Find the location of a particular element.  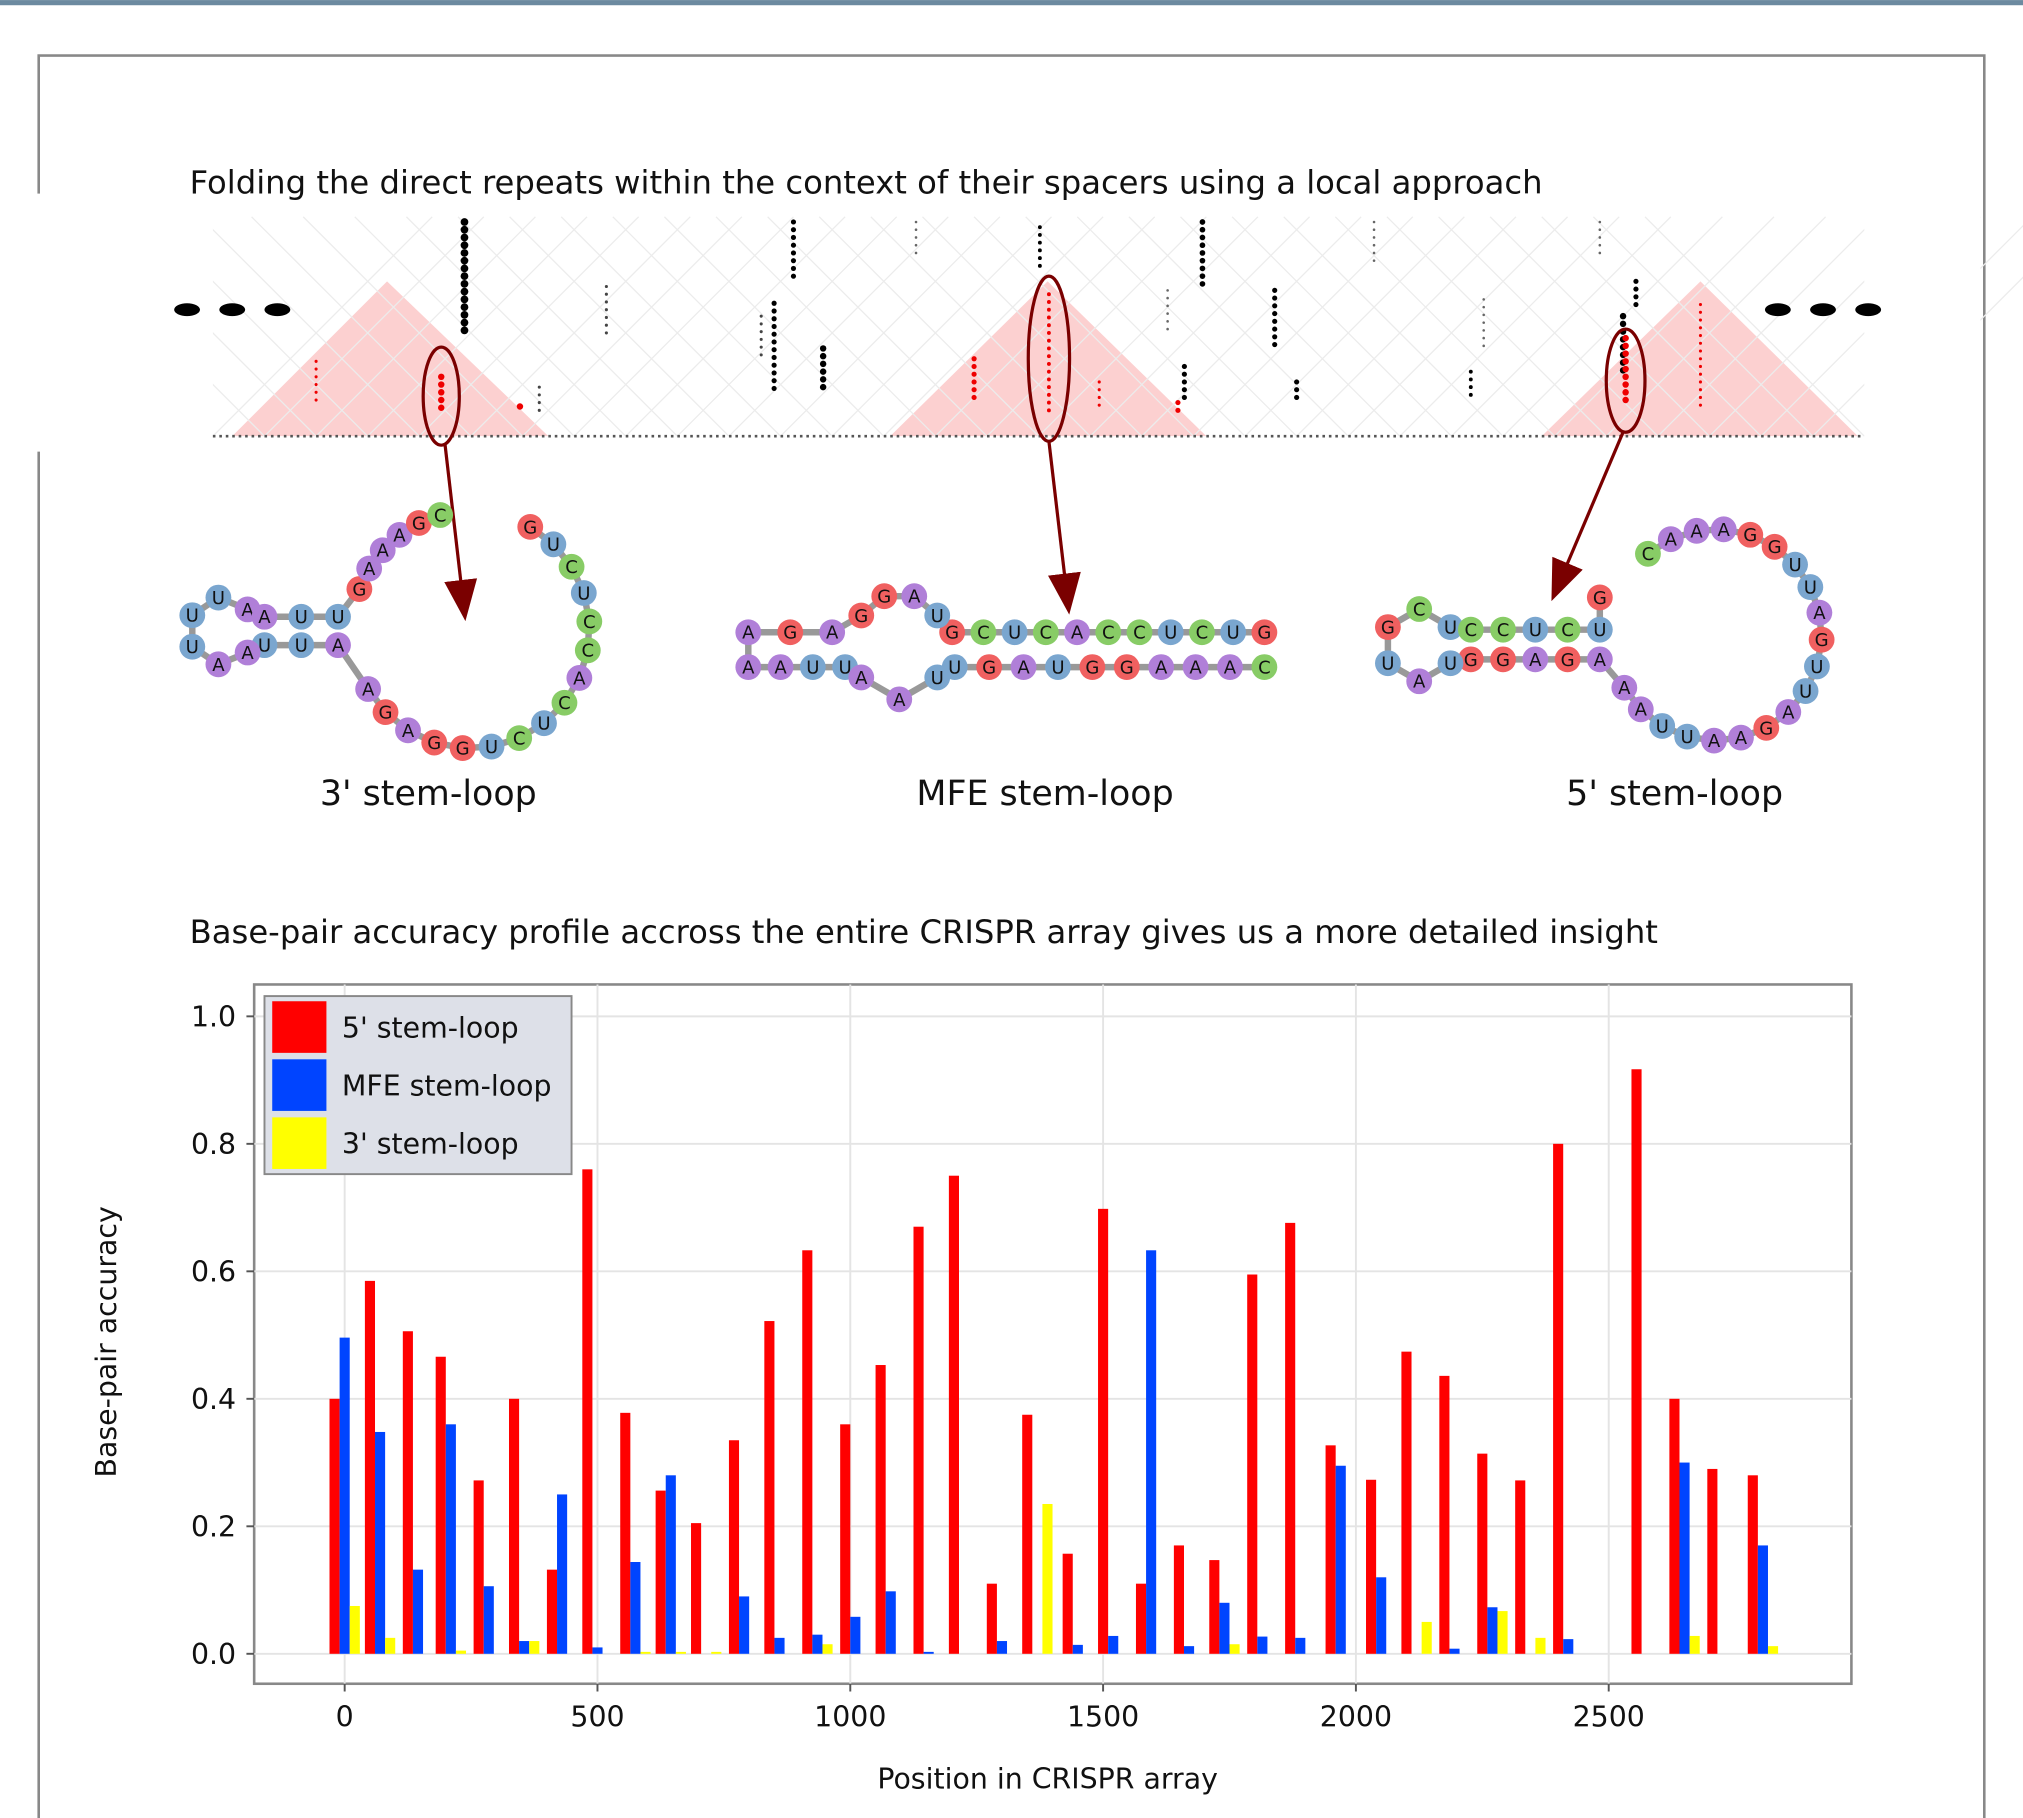

legend-swatch is located at coordinates (299, 1027).